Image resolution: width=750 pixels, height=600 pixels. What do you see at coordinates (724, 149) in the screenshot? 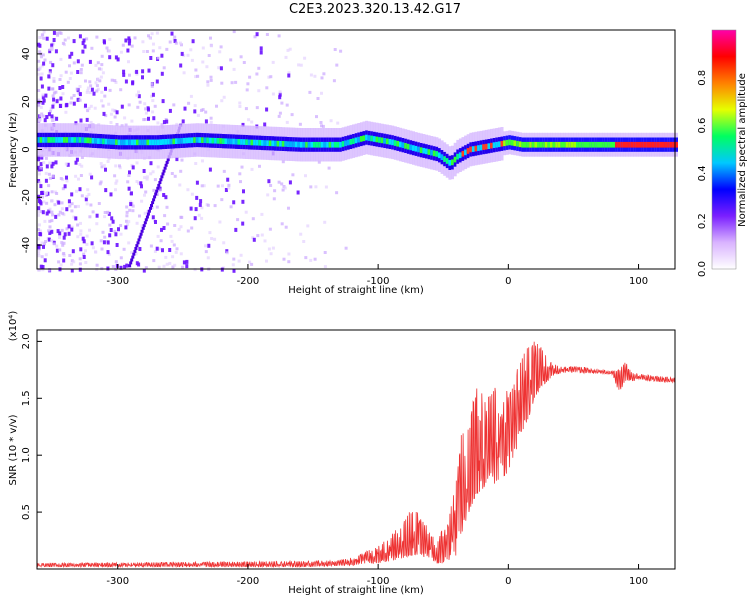
I see `colorbar-gradient` at bounding box center [724, 149].